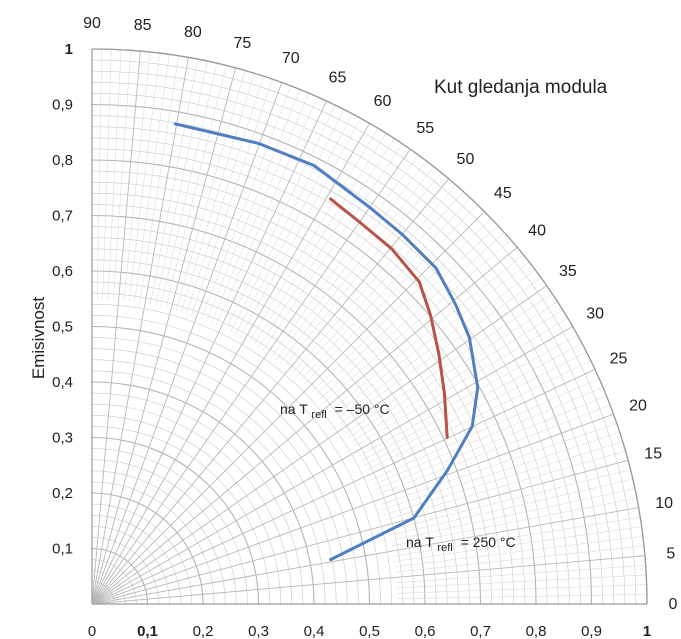  What do you see at coordinates (291, 58) in the screenshot?
I see `angle-tick-label: 70` at bounding box center [291, 58].